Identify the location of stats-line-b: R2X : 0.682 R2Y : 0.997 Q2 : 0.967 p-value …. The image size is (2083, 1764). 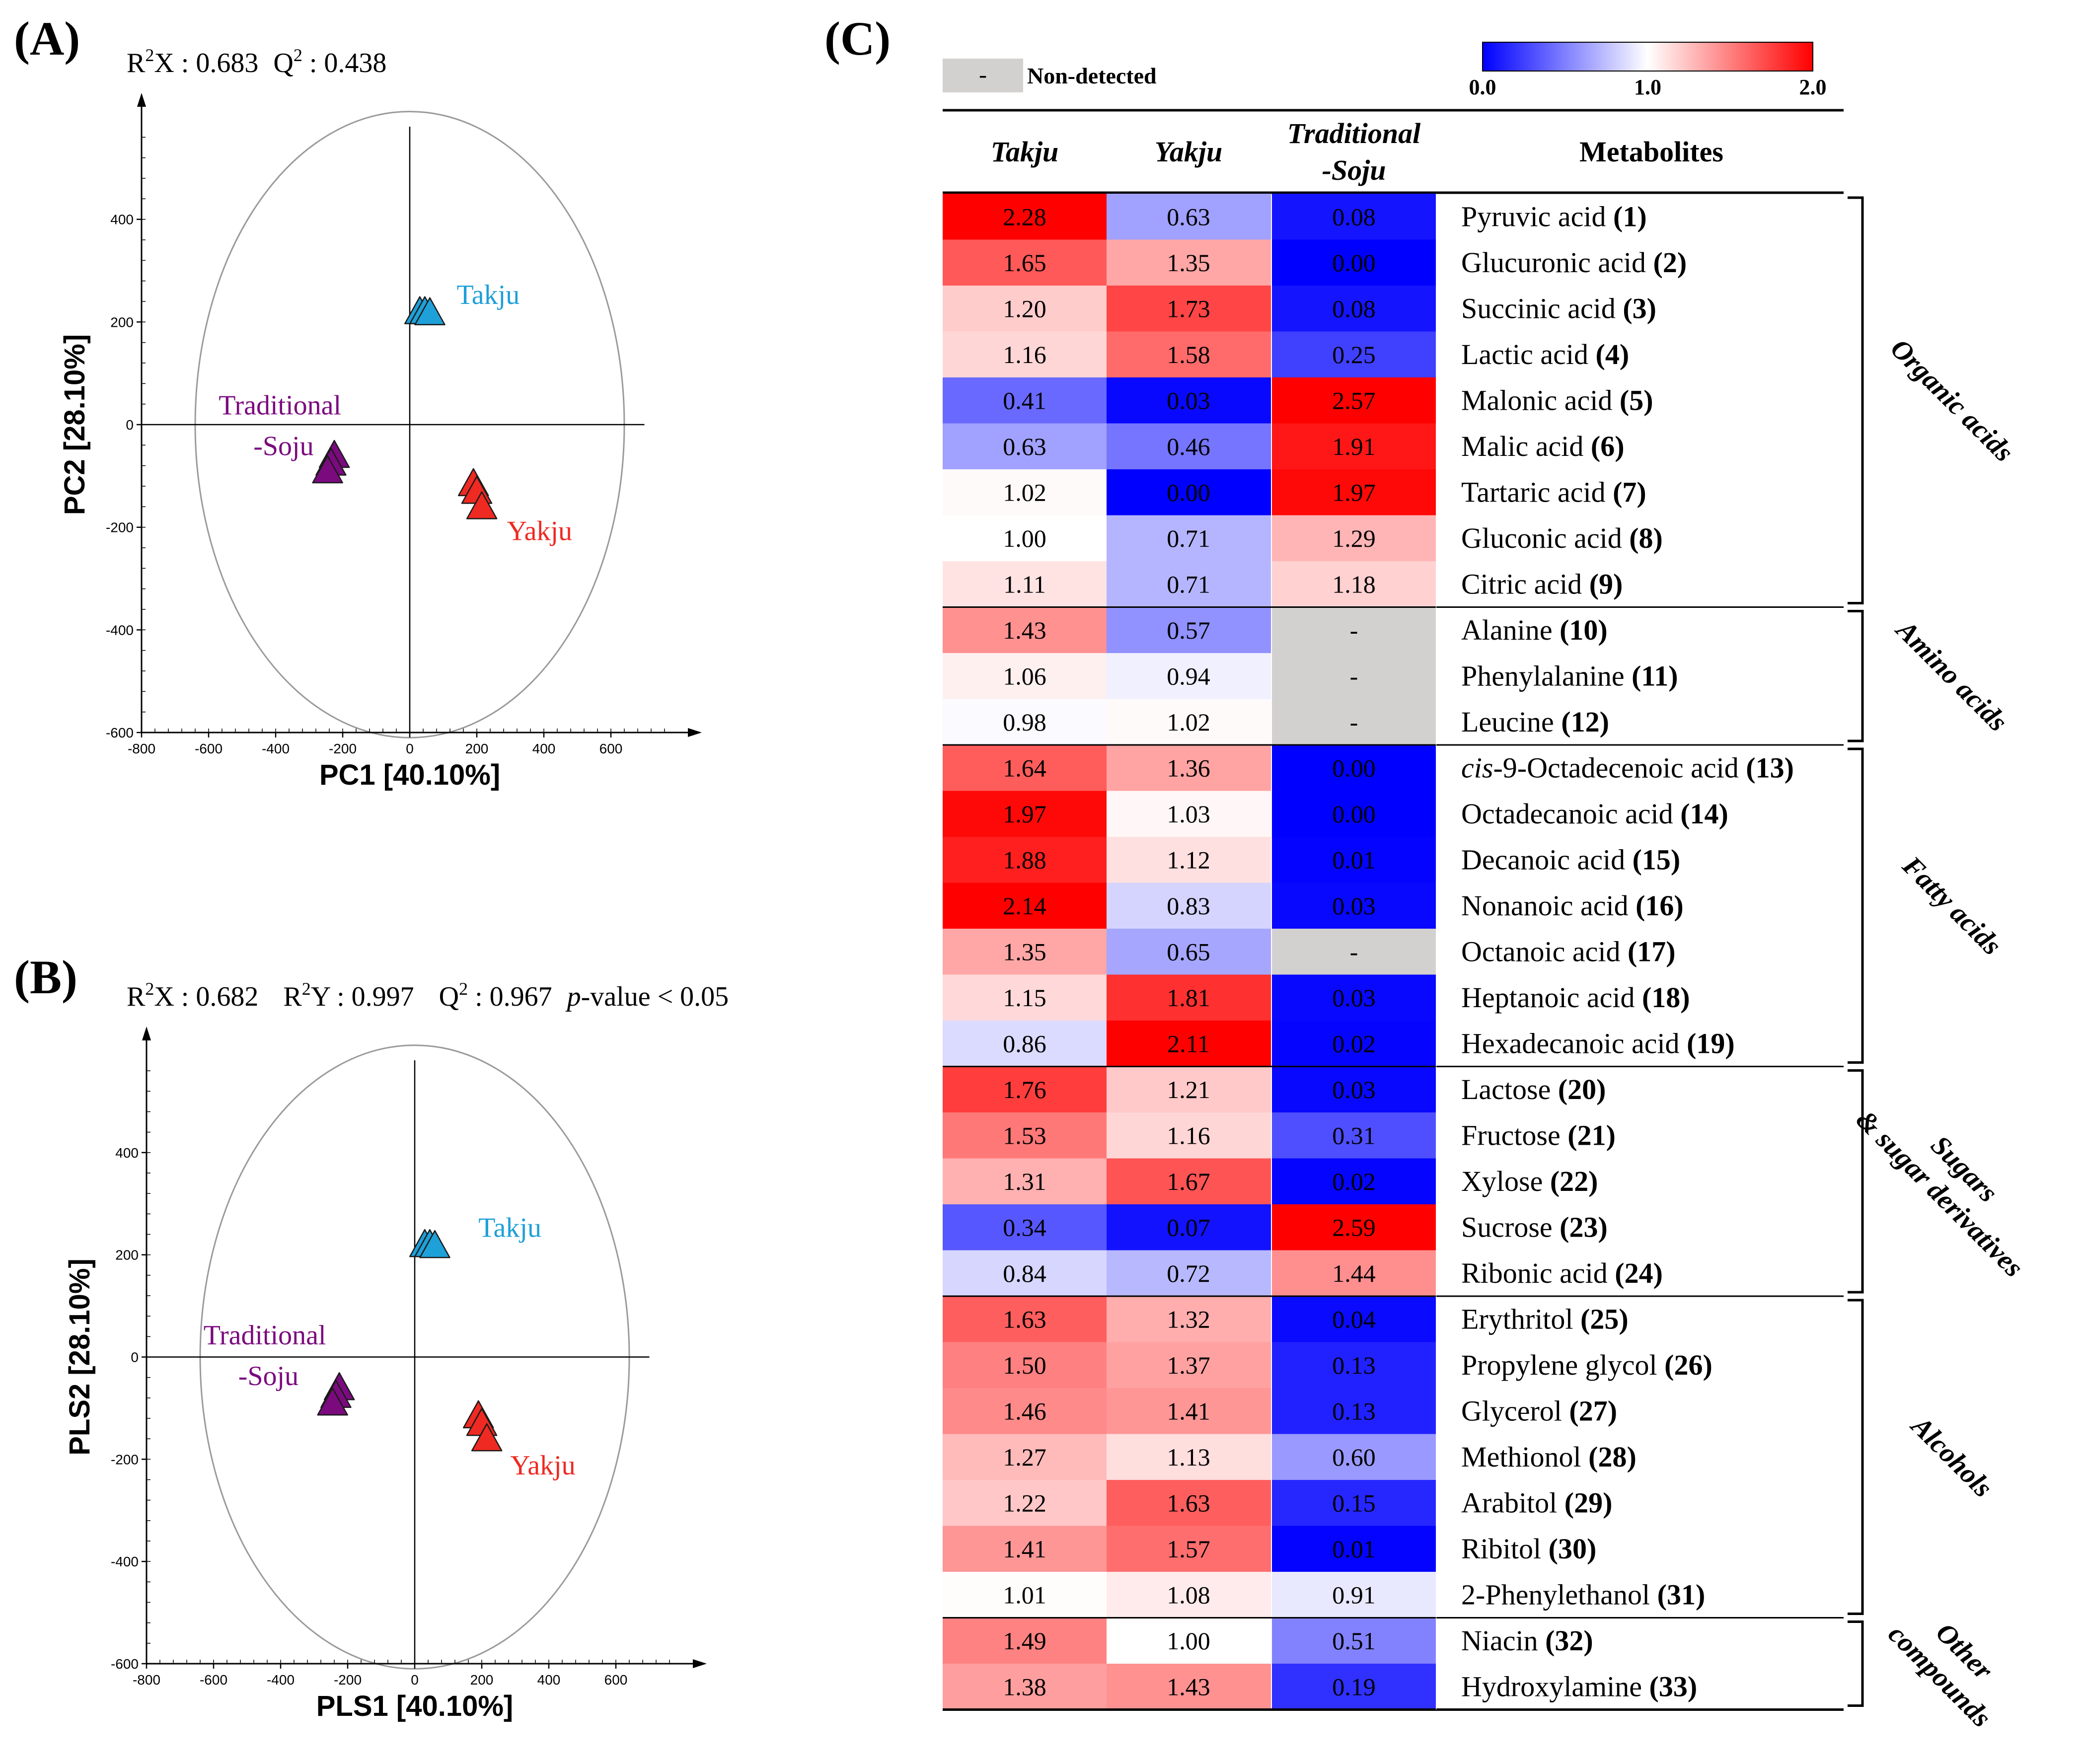
(428, 995).